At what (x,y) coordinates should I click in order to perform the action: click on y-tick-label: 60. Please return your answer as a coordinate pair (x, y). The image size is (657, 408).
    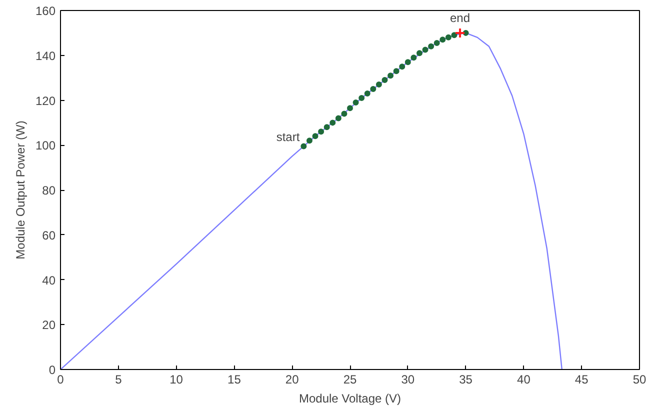
    Looking at the image, I should click on (49, 235).